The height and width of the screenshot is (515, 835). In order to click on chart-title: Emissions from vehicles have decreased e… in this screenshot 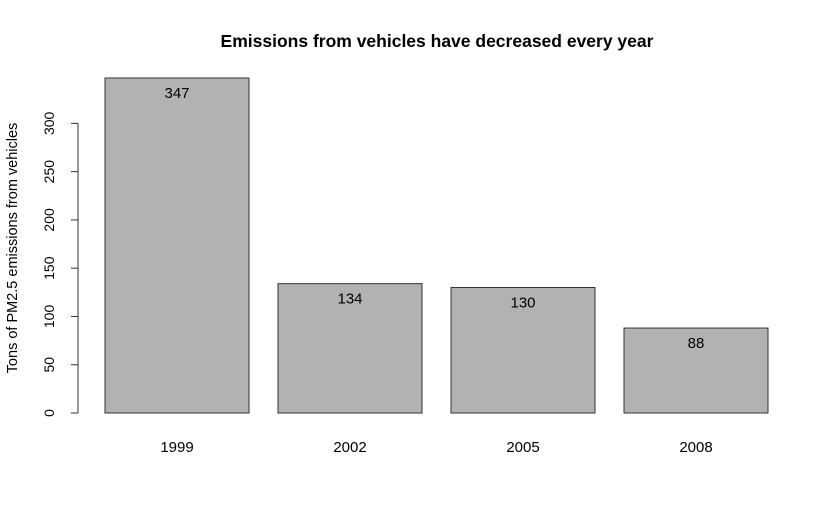, I will do `click(437, 41)`.